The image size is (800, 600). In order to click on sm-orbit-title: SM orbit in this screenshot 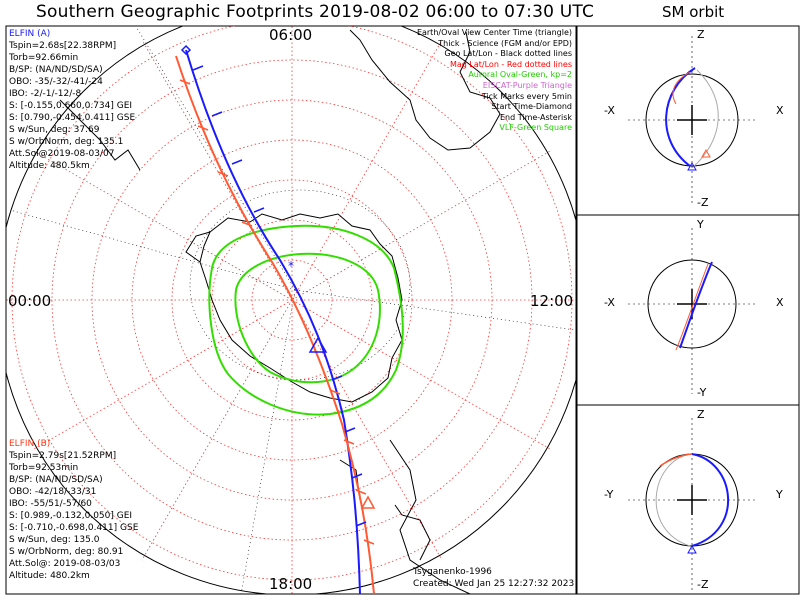, I will do `click(693, 12)`.